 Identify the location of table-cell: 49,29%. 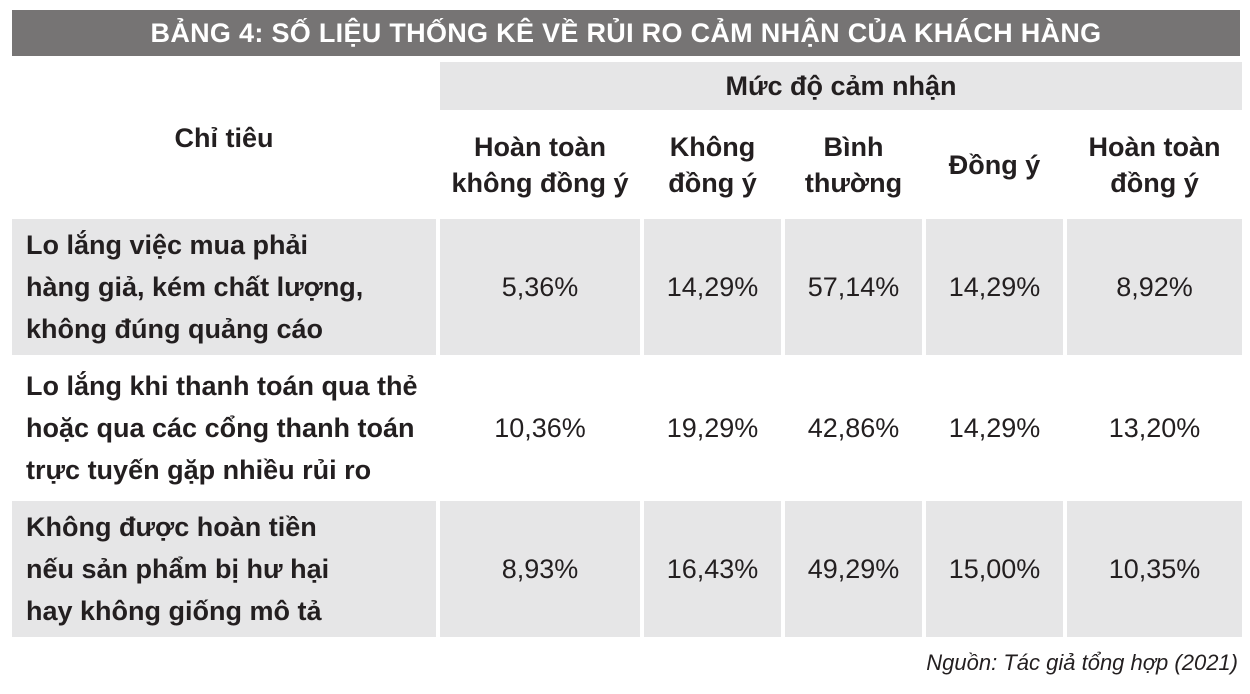
(853, 569).